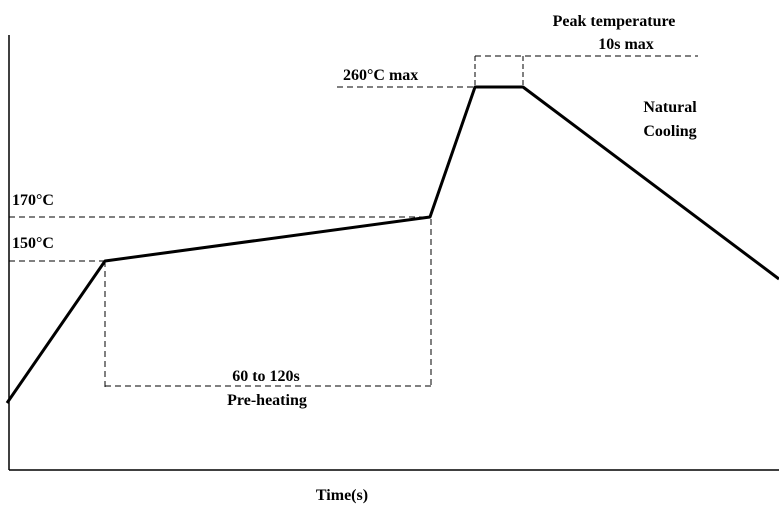 The image size is (779, 509). Describe the element at coordinates (267, 400) in the screenshot. I see `preheat-label: Pre-heating` at that location.